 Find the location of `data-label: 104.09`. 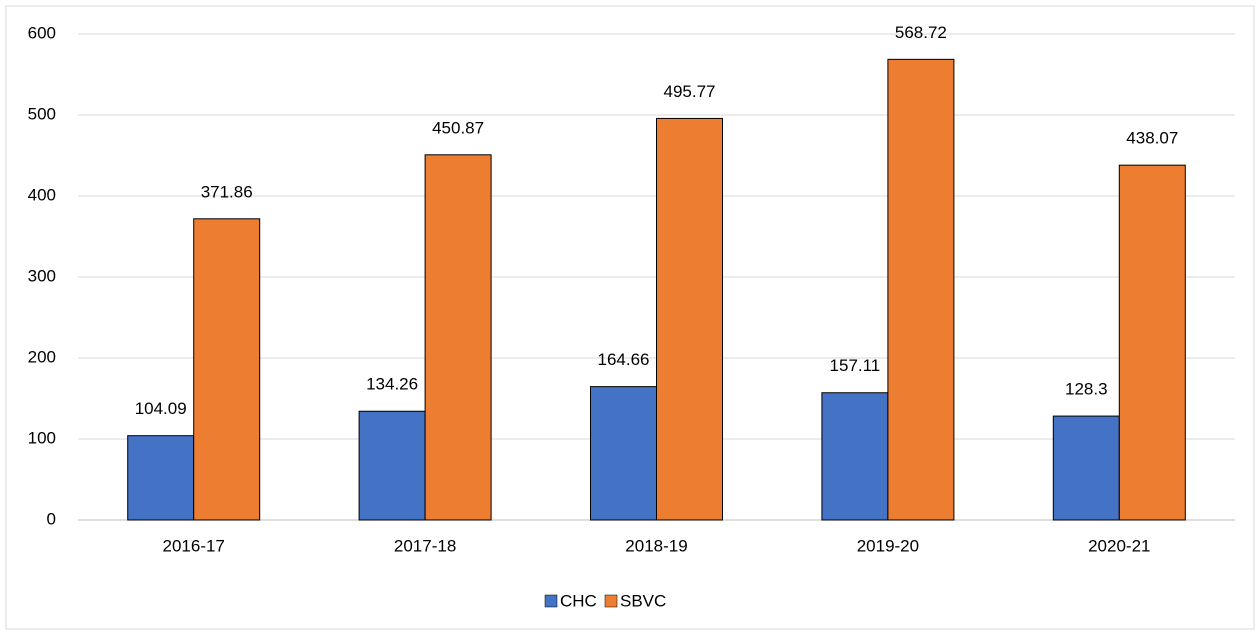

data-label: 104.09 is located at coordinates (161, 408).